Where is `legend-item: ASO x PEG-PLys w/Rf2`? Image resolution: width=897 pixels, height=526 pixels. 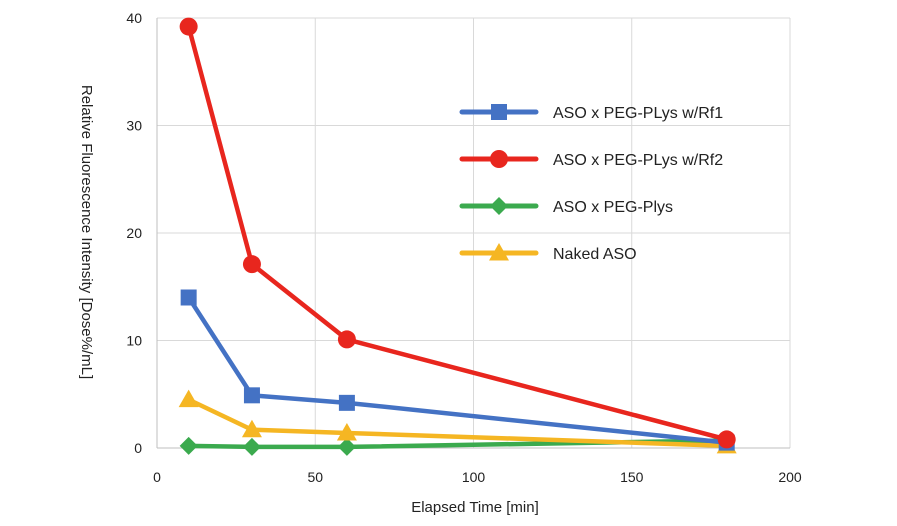 legend-item: ASO x PEG-PLys w/Rf2 is located at coordinates (591, 159).